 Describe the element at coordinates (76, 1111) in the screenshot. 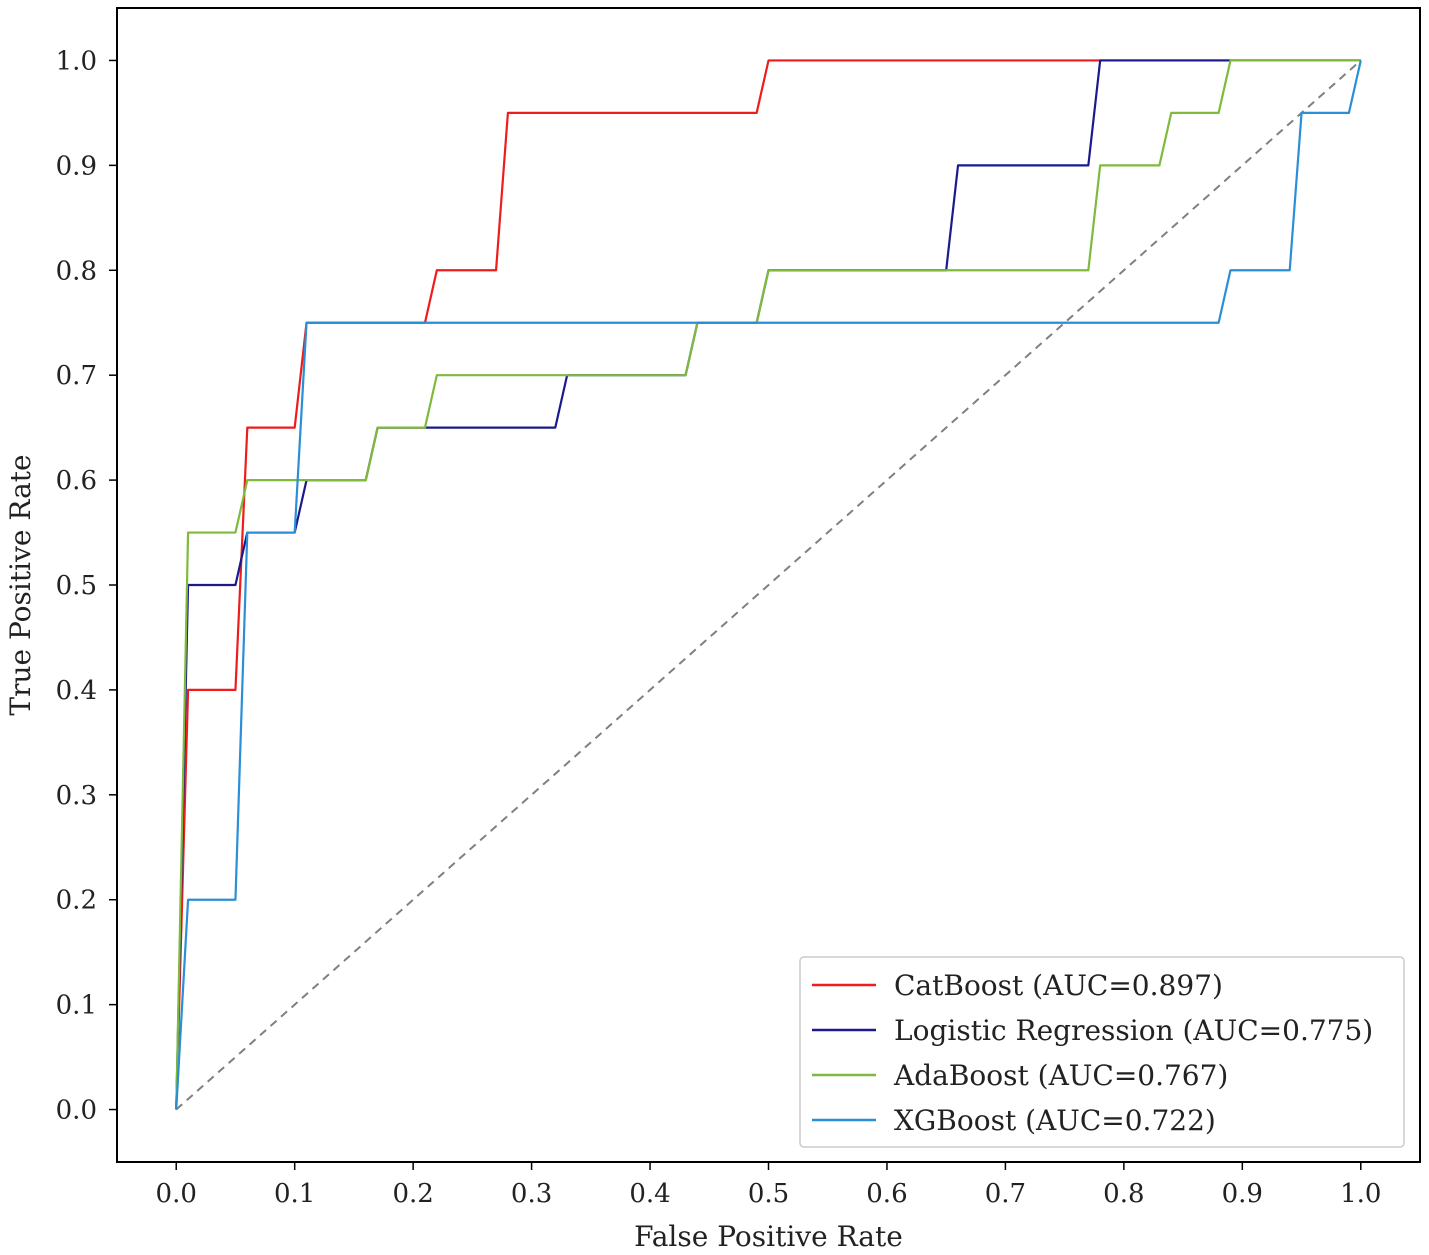

I see `y-tick-label: 0.0` at that location.